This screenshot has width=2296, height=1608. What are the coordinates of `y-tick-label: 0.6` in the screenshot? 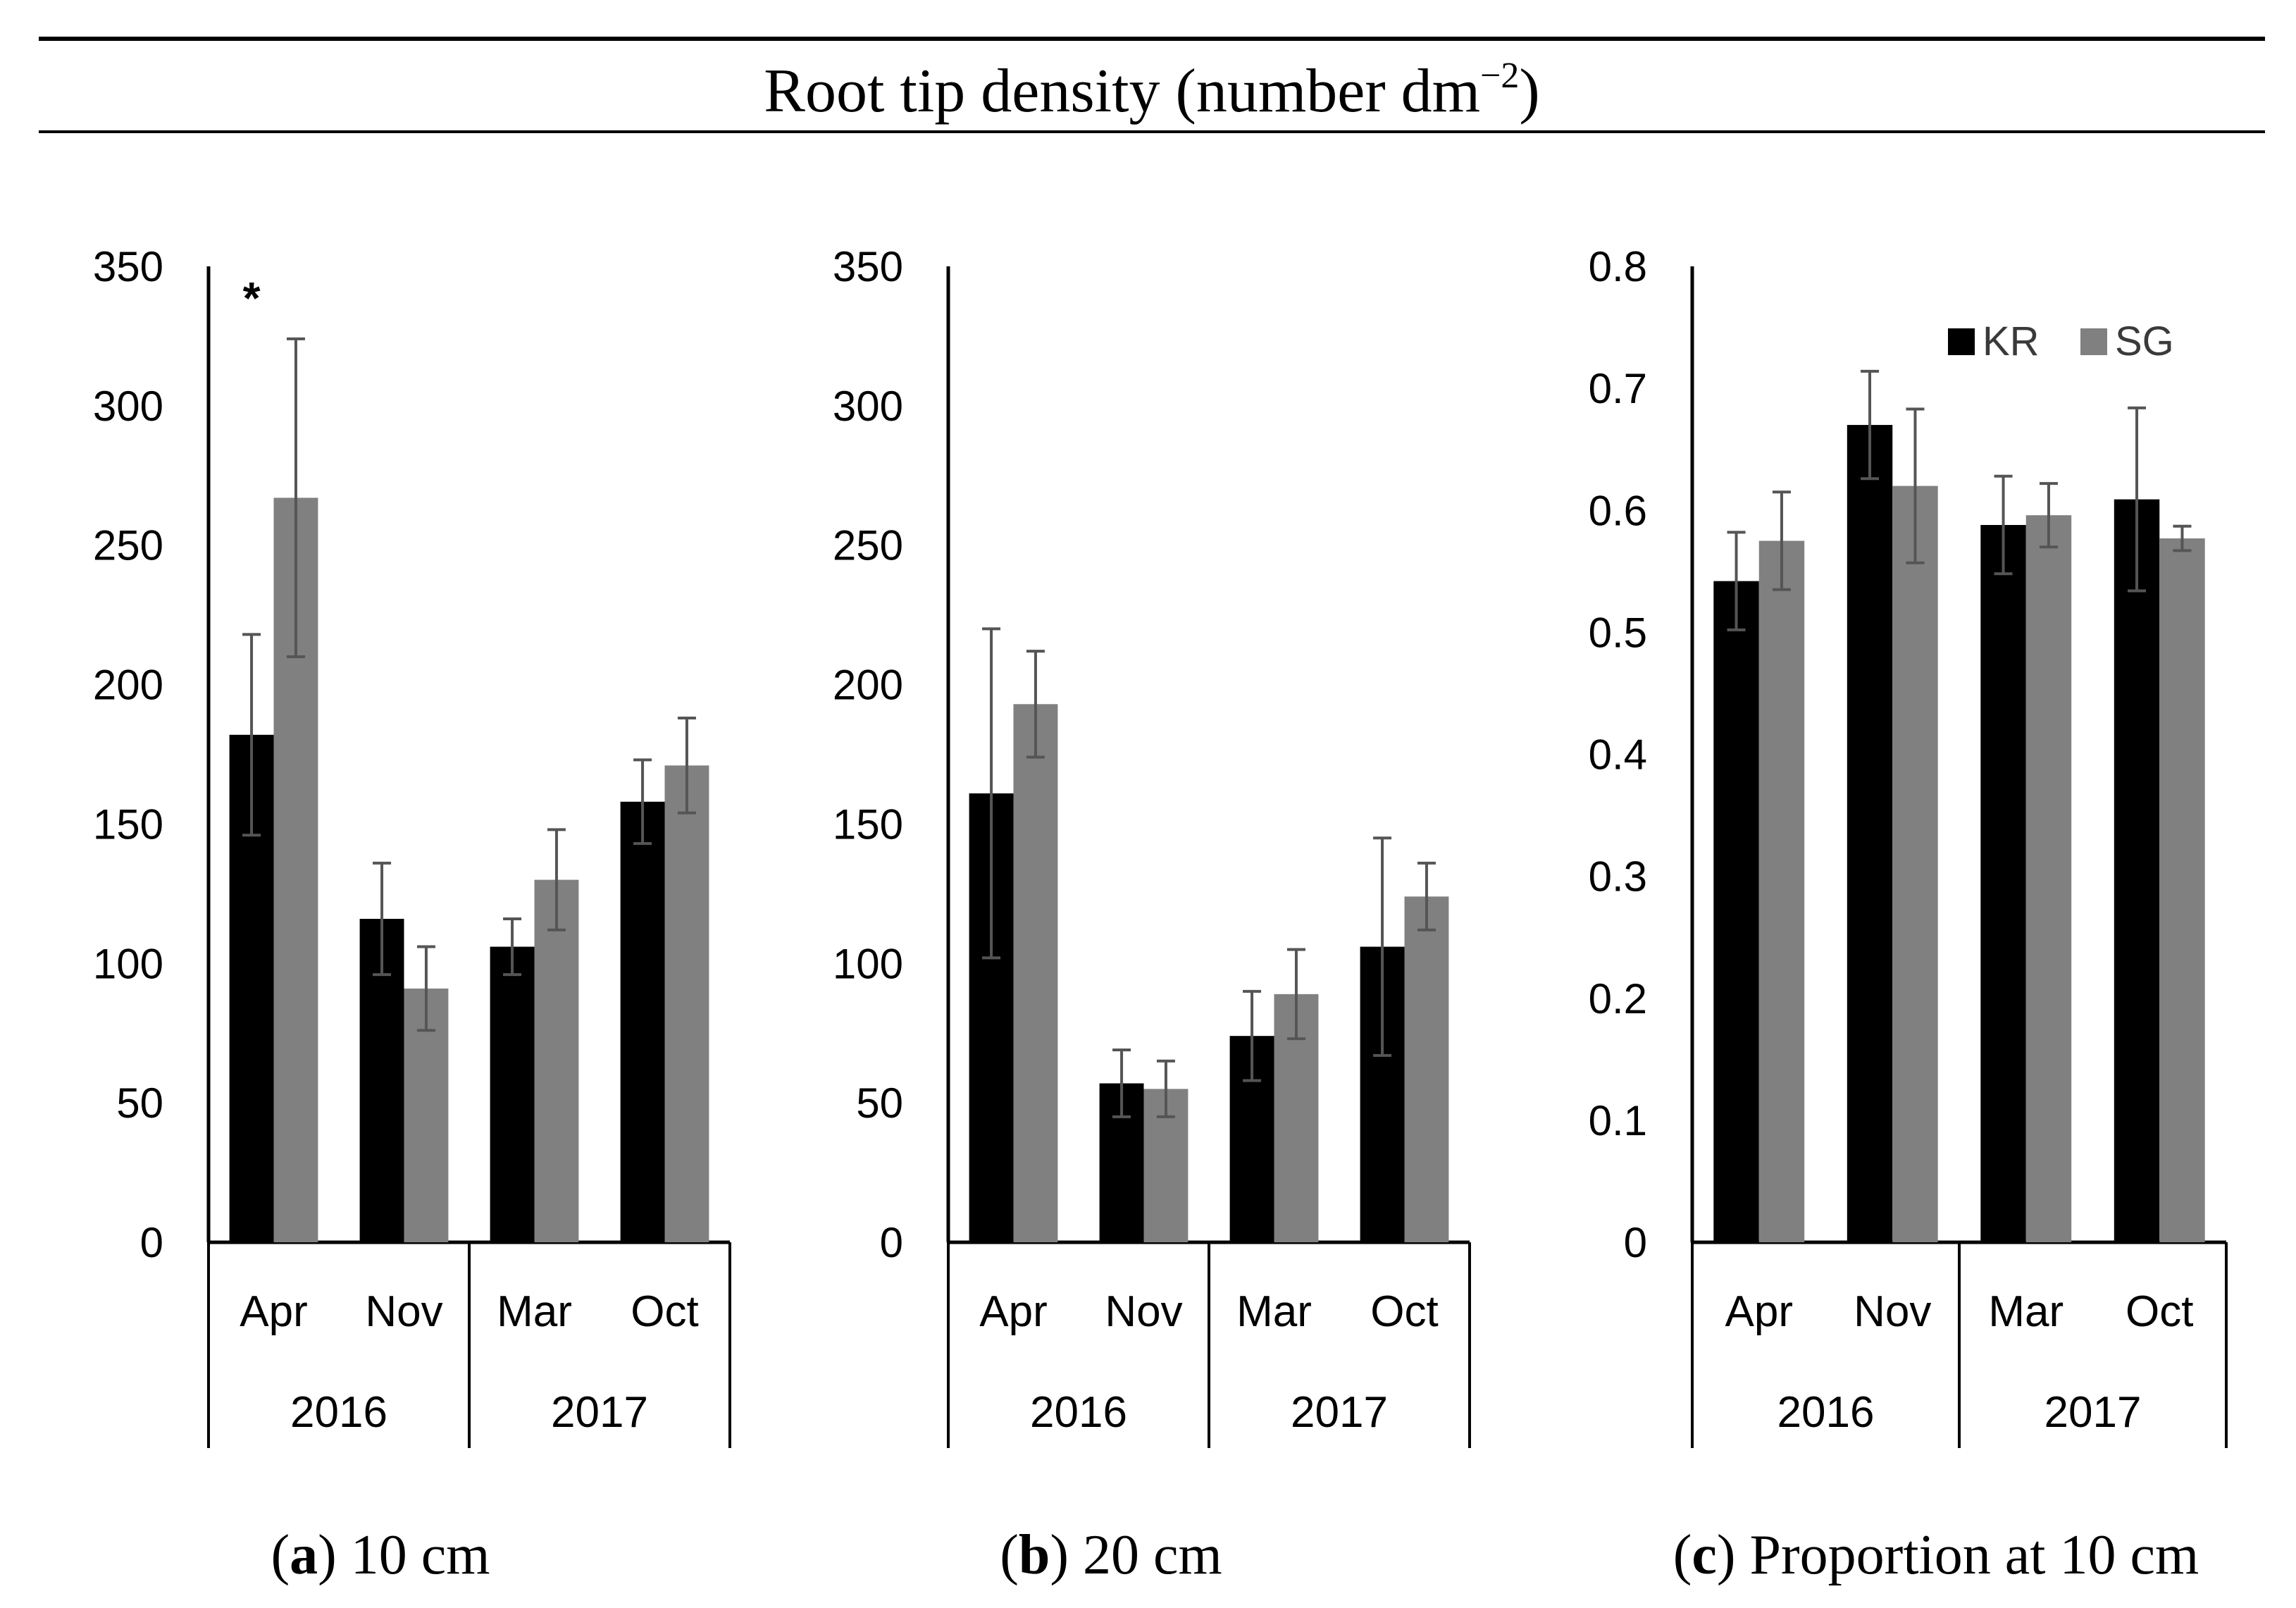 It's located at (1618, 510).